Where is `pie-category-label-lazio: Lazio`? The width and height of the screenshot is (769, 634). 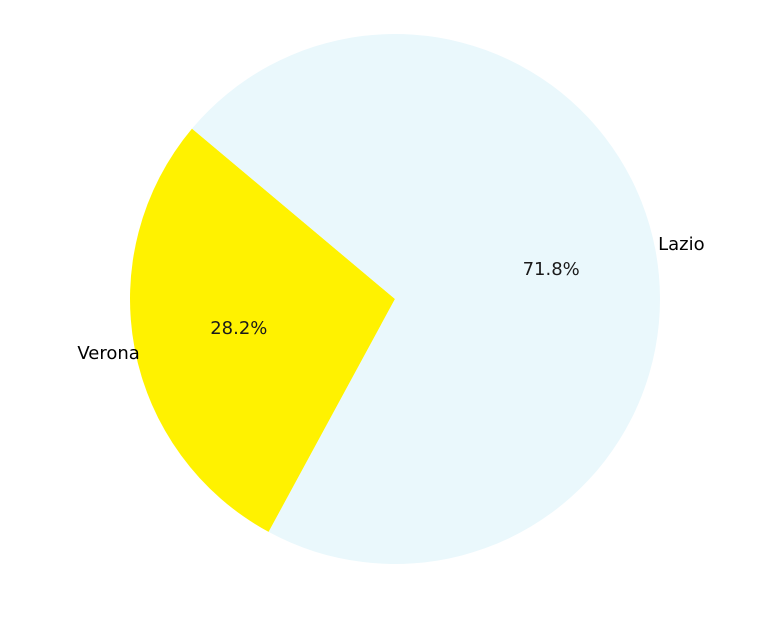
pie-category-label-lazio: Lazio is located at coordinates (681, 244).